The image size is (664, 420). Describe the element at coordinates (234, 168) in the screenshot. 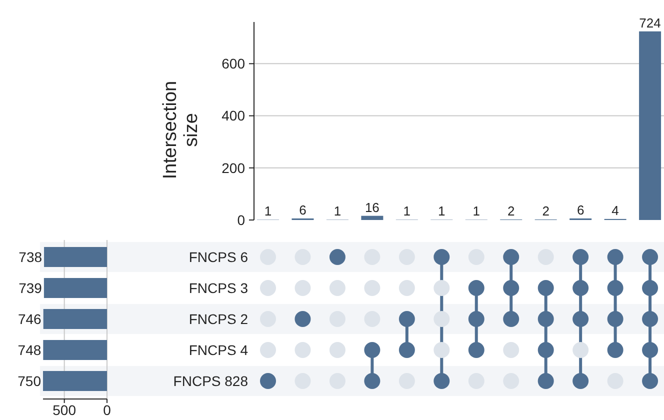

I see `y-tick-label: 200` at that location.